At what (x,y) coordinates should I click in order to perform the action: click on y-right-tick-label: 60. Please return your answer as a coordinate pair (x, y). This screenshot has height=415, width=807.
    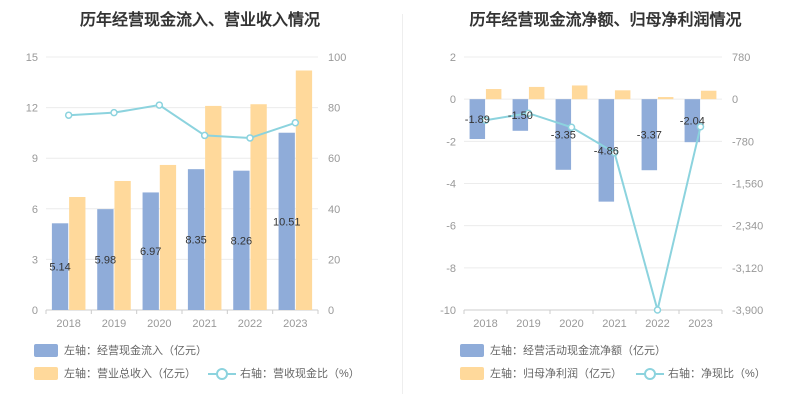
    Looking at the image, I should click on (334, 159).